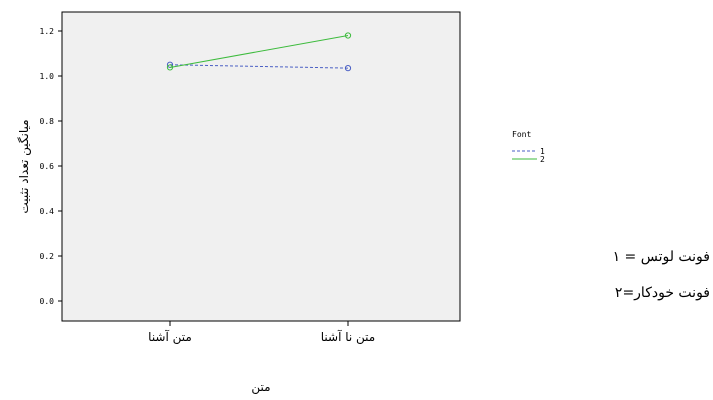 The width and height of the screenshot is (713, 400). What do you see at coordinates (47, 76) in the screenshot?
I see `y-tick-label: 1.0` at bounding box center [47, 76].